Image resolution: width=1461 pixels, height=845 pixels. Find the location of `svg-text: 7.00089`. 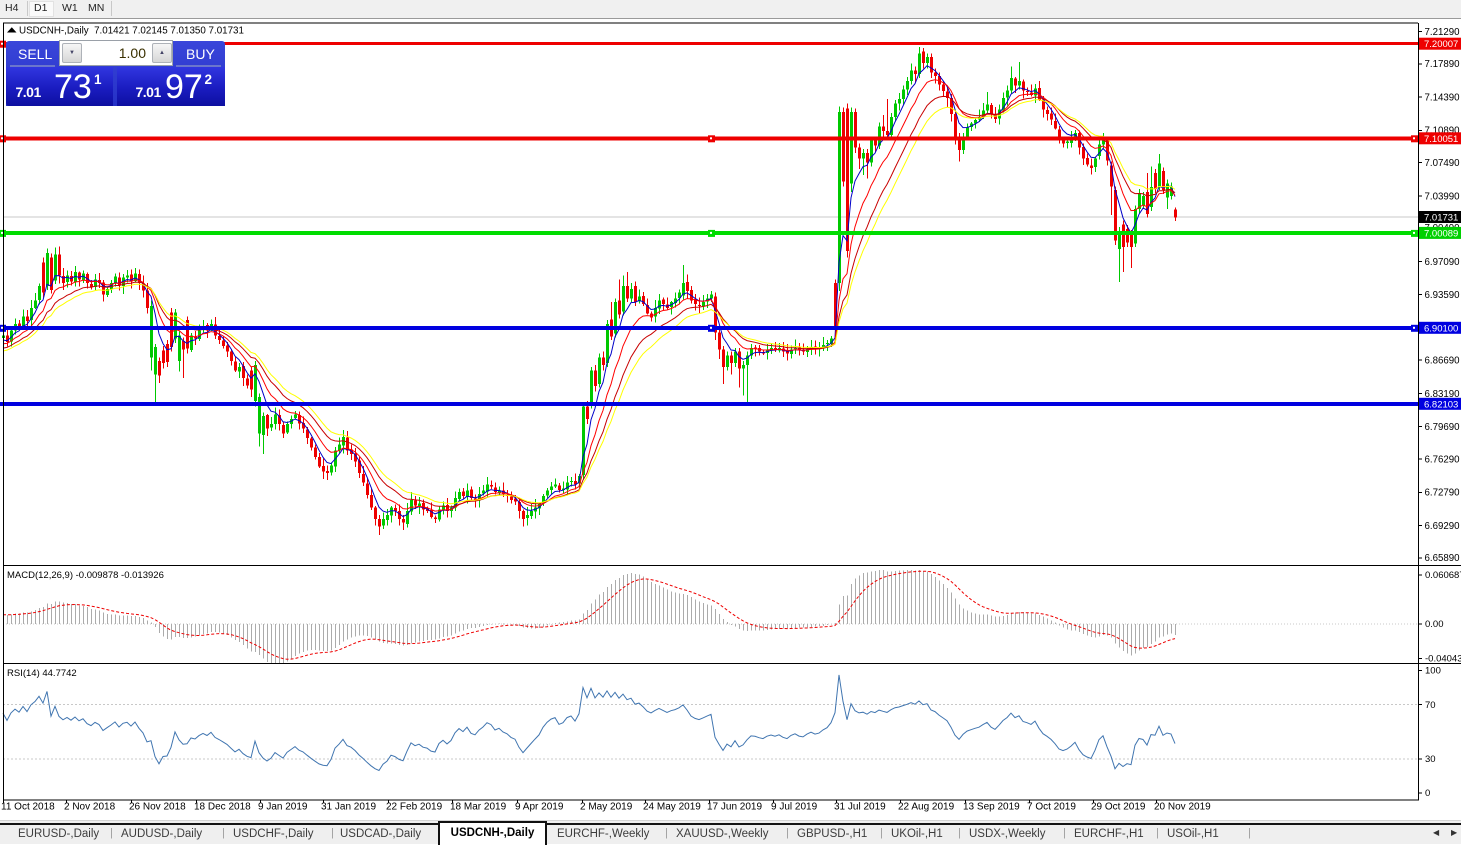

svg-text: 7.00089 is located at coordinates (1441, 233).